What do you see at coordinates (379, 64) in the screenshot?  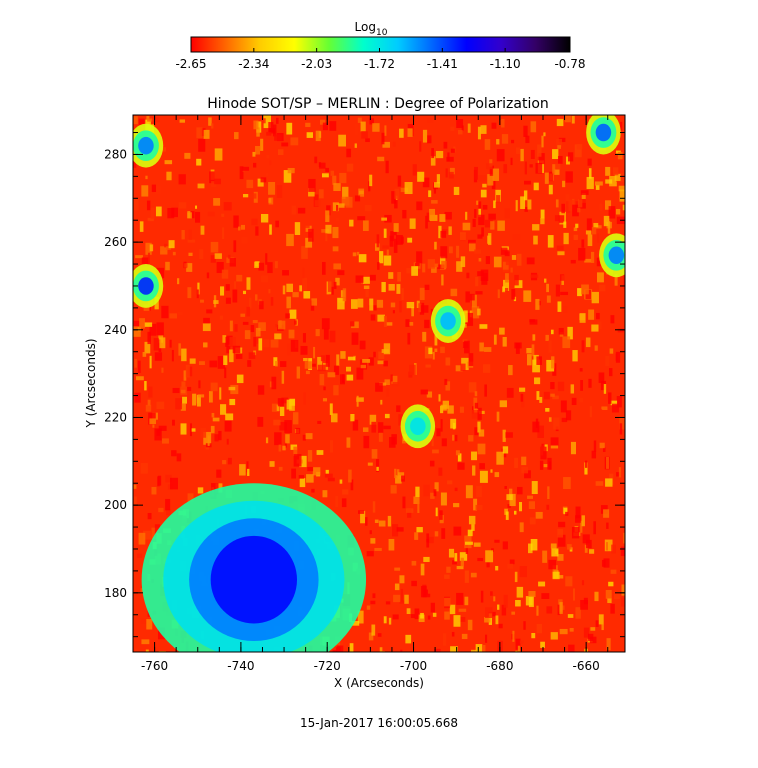 I see `colorbar-tick-label: -1.72` at bounding box center [379, 64].